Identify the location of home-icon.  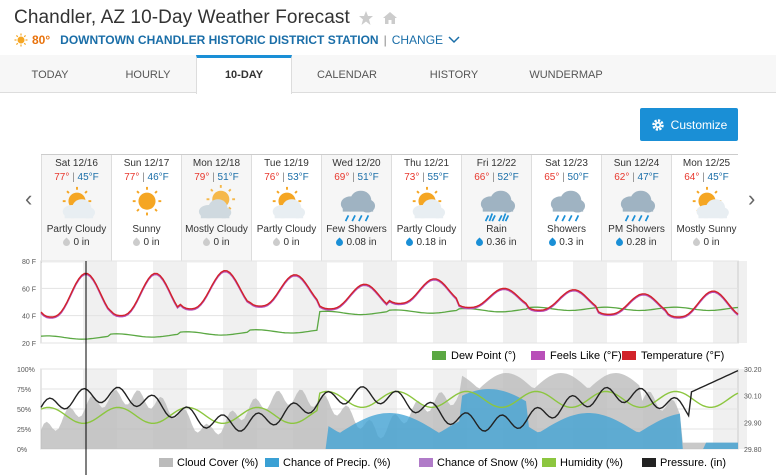
(390, 18).